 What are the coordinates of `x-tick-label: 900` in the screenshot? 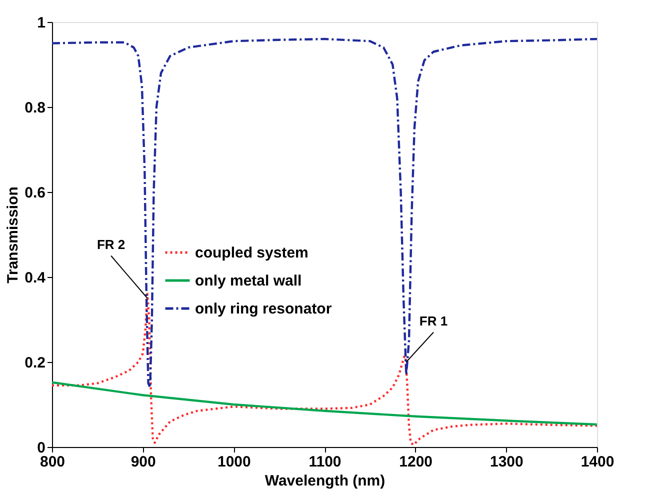 It's located at (143, 462).